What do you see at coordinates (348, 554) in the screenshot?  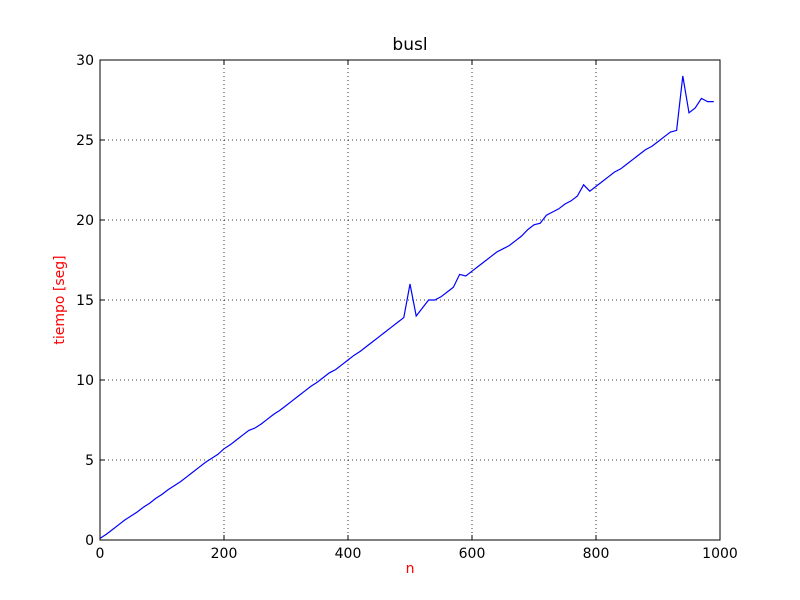 I see `x-tick-label: 400` at bounding box center [348, 554].